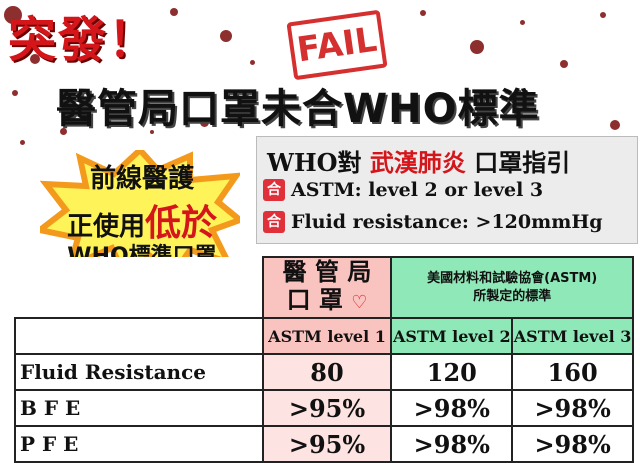 This screenshot has width=640, height=463. What do you see at coordinates (139, 288) in the screenshot?
I see `table-corner` at bounding box center [139, 288].